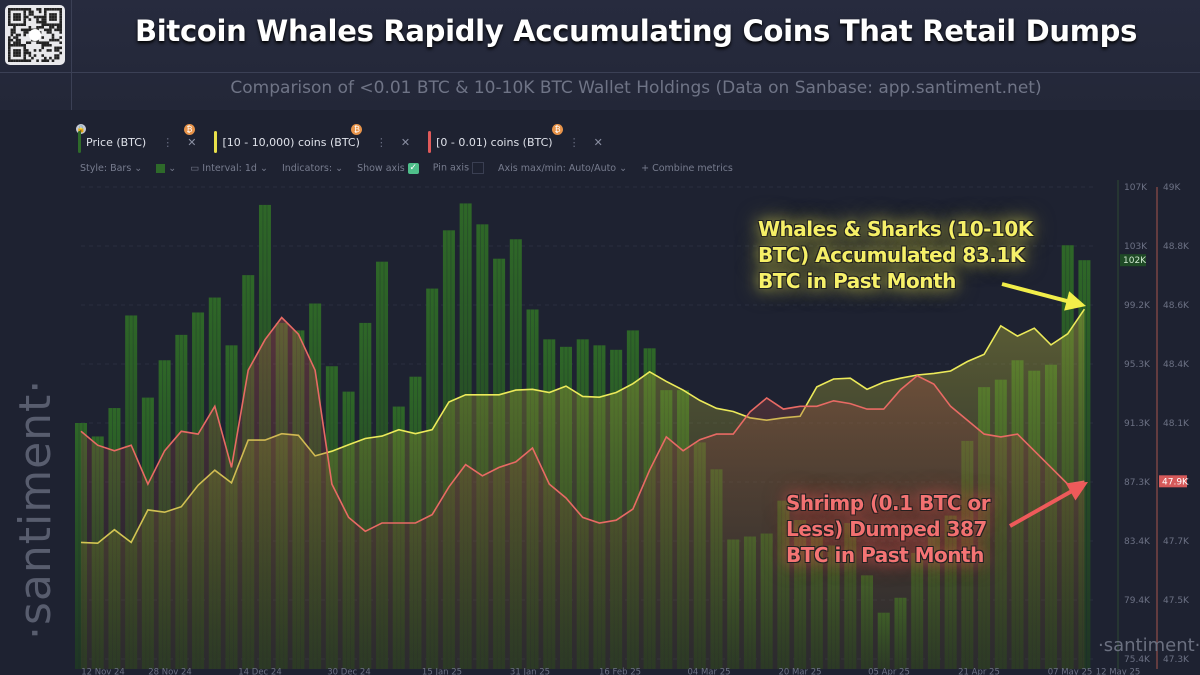 This screenshot has height=675, width=1200. I want to click on x-tick-label: 16 Feb 25, so click(620, 671).